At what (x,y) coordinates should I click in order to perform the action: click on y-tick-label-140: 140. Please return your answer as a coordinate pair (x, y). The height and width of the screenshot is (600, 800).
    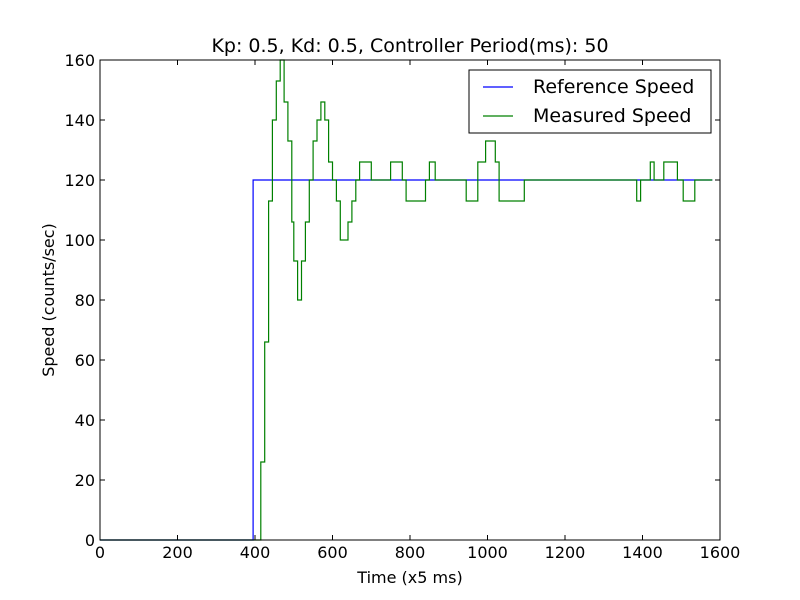
    Looking at the image, I should click on (79, 120).